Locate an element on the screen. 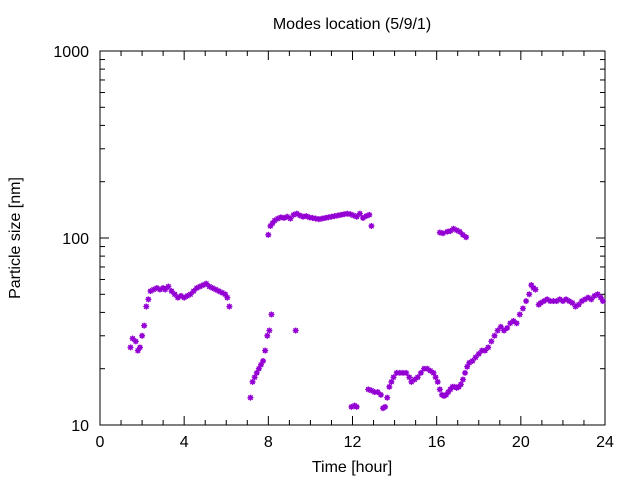  x-tick-label: 24 is located at coordinates (605, 442).